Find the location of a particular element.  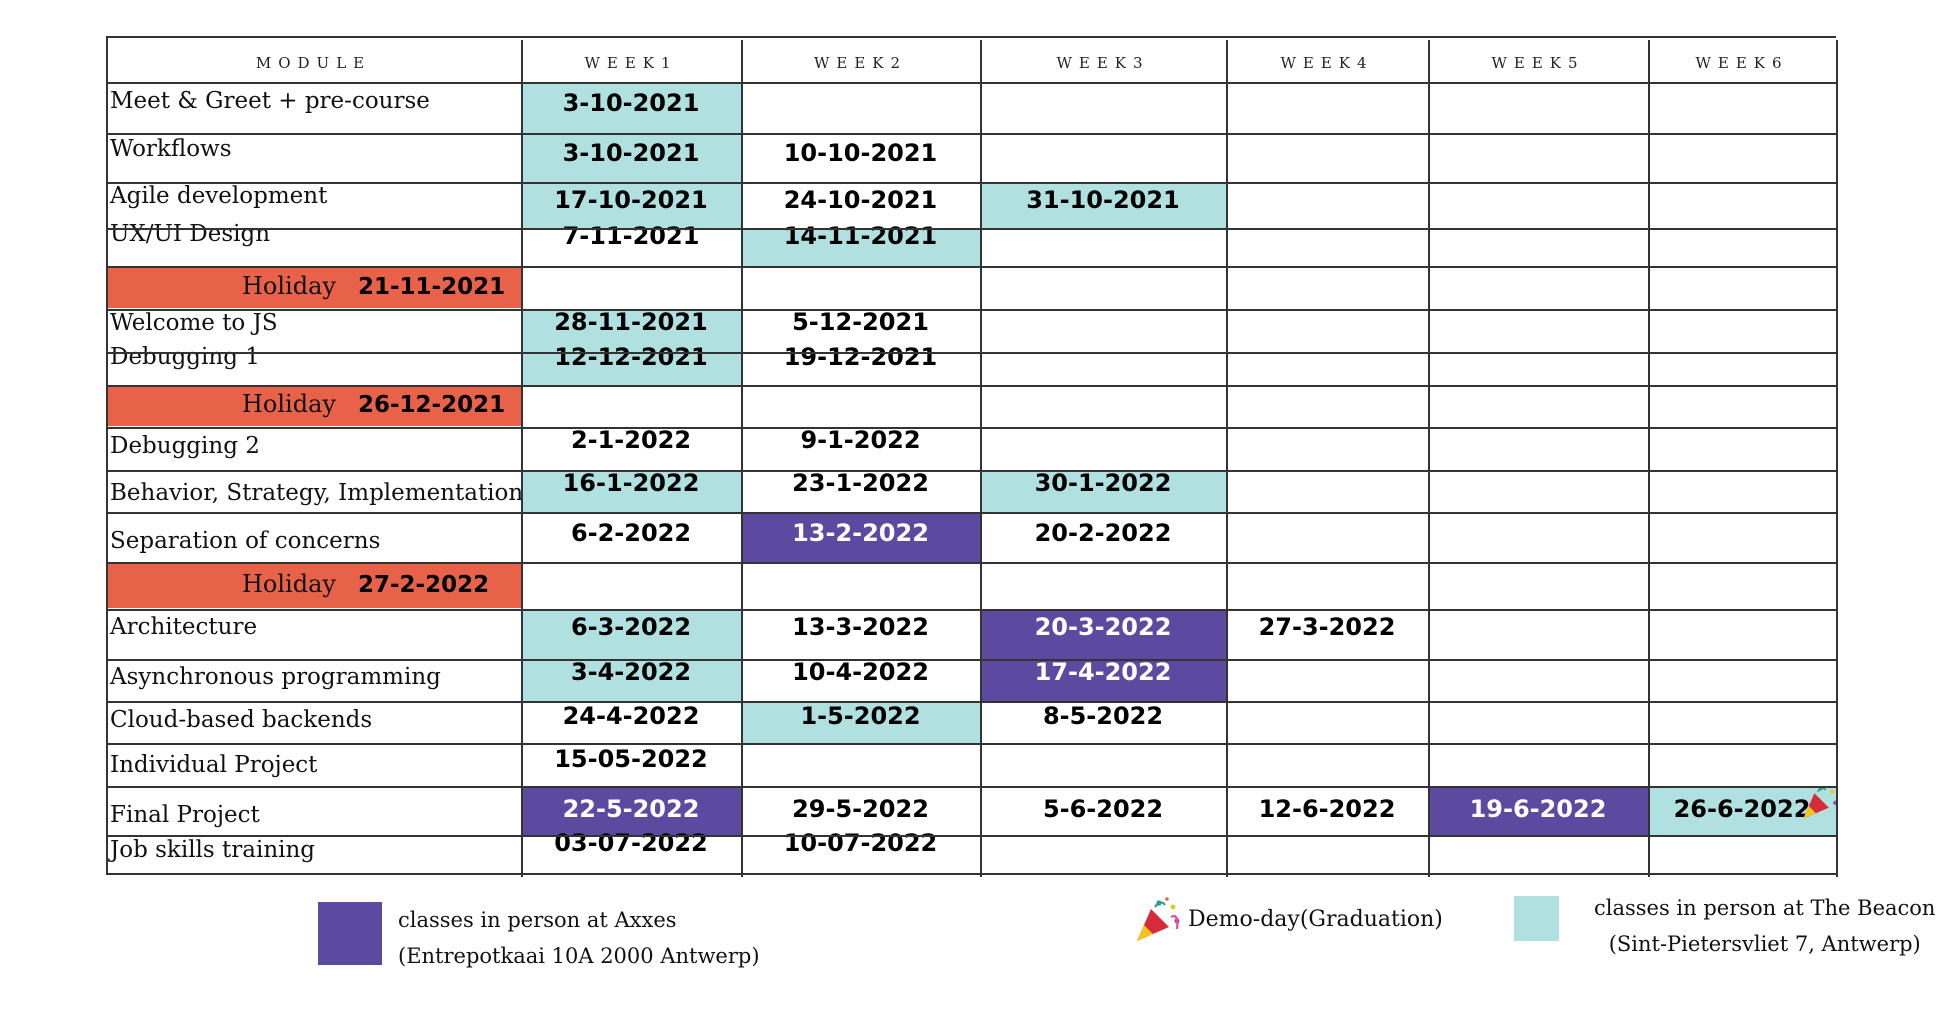

module-name: Welcome to JS is located at coordinates (194, 323).